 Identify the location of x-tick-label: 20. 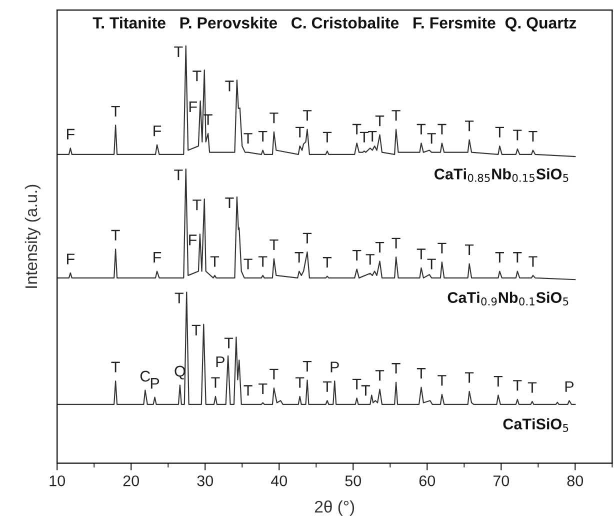
(131, 480).